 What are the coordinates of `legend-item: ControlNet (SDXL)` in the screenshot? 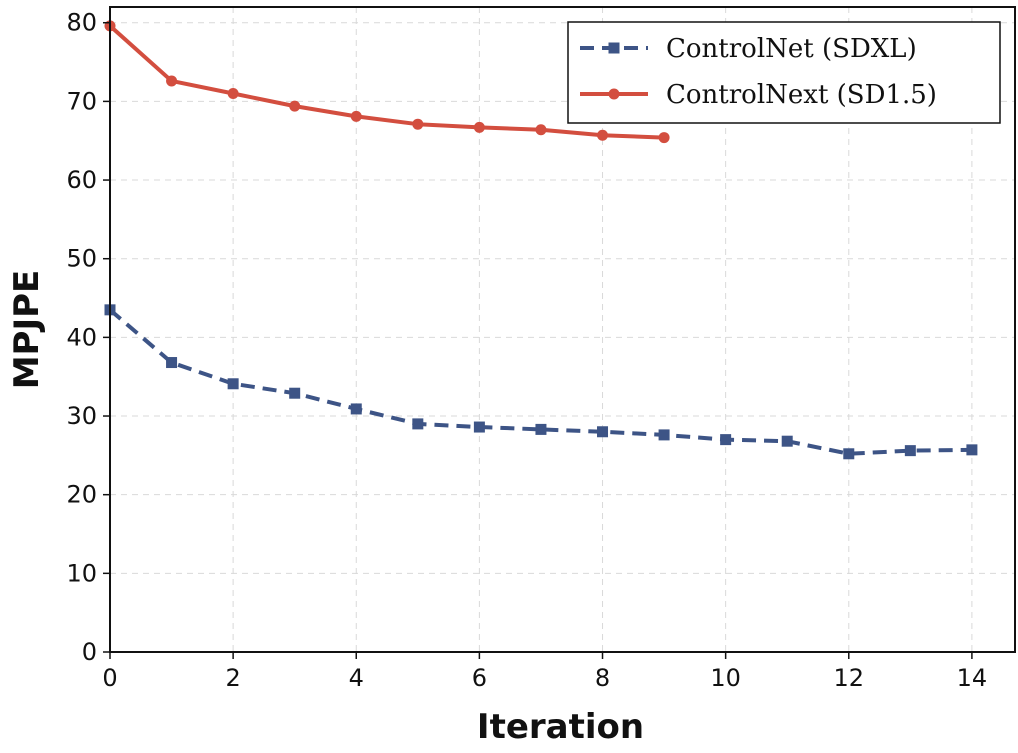 It's located at (748, 49).